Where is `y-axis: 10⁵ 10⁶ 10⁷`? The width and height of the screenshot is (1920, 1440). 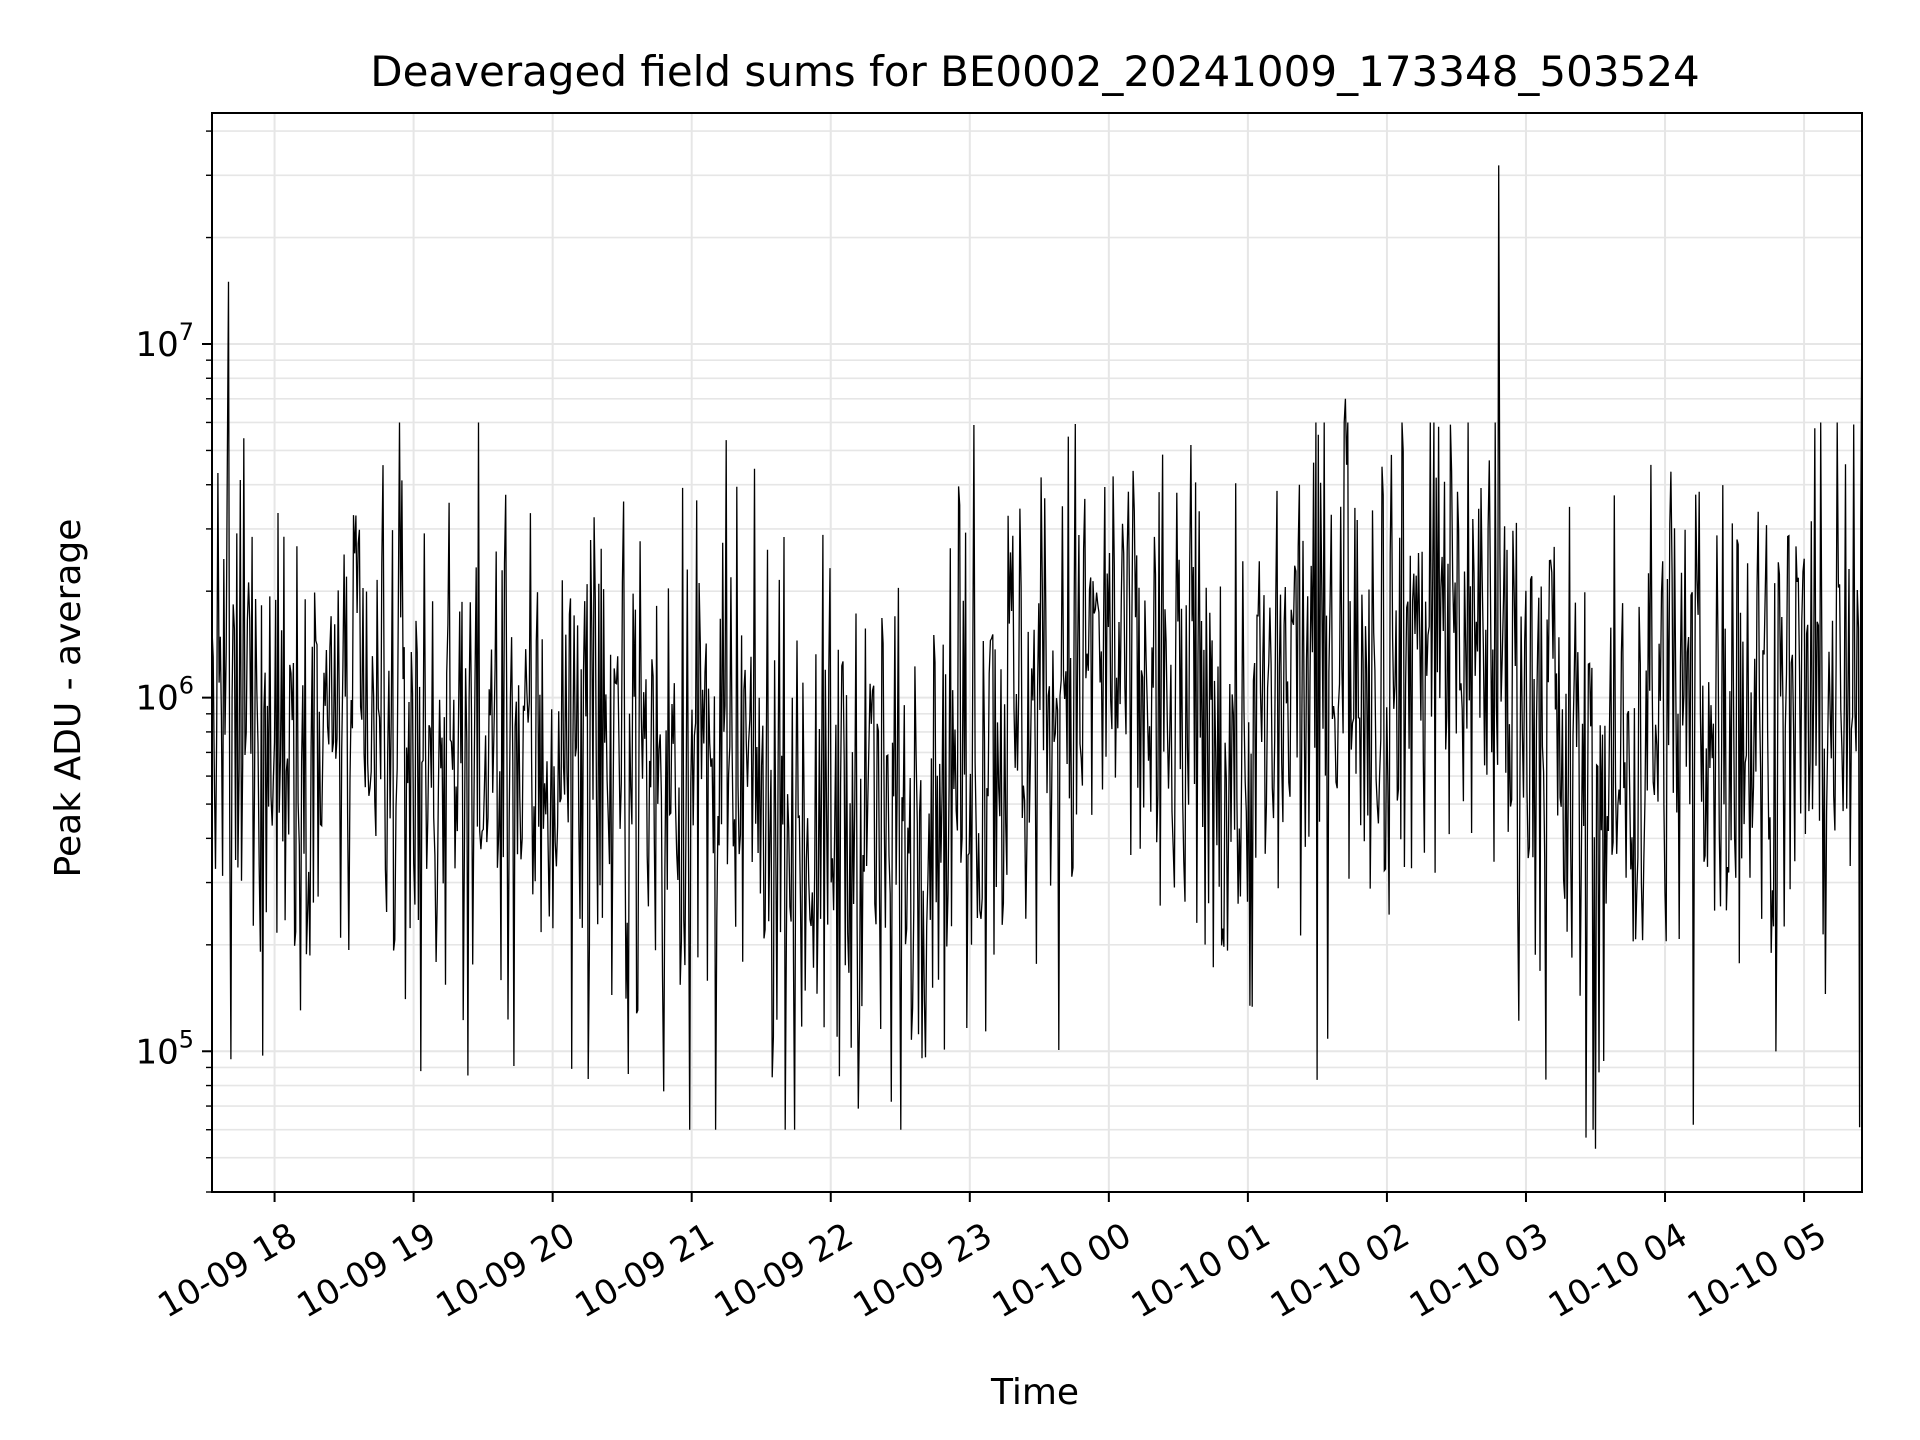 y-axis: 10⁵ 10⁶ 10⁷ is located at coordinates (173, 661).